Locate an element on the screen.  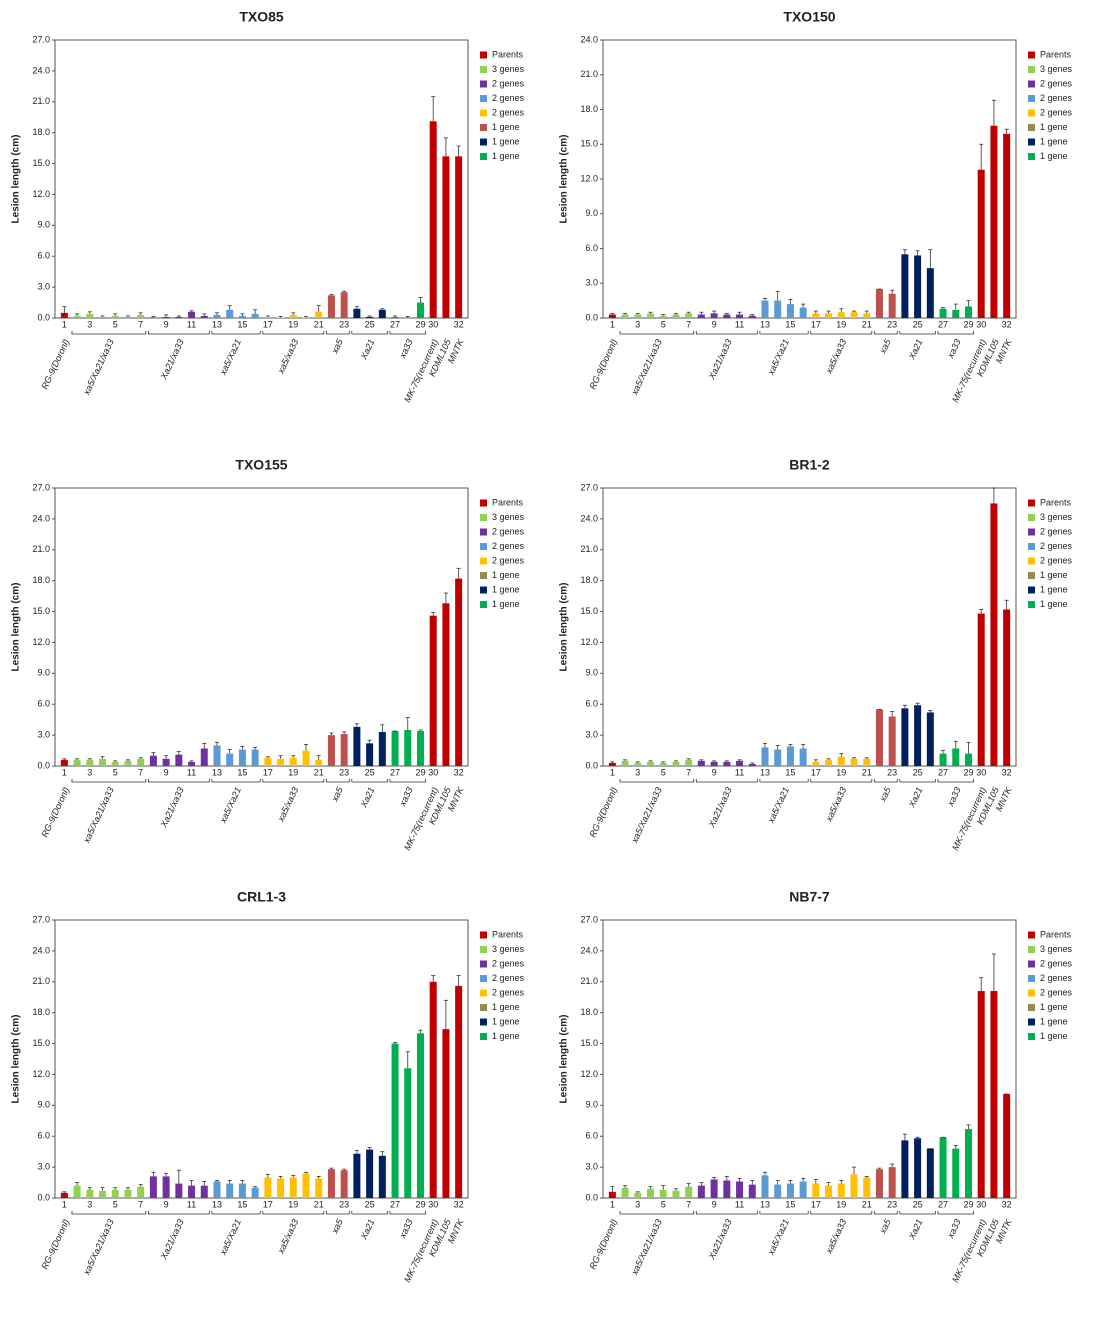
y-tick-label: 18.0 is located at coordinates (589, 109).